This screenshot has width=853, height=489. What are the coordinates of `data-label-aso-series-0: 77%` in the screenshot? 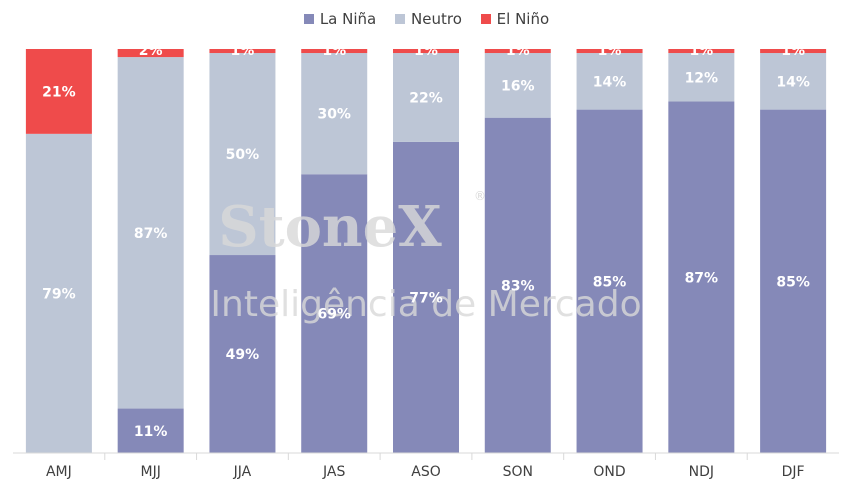 It's located at (426, 298).